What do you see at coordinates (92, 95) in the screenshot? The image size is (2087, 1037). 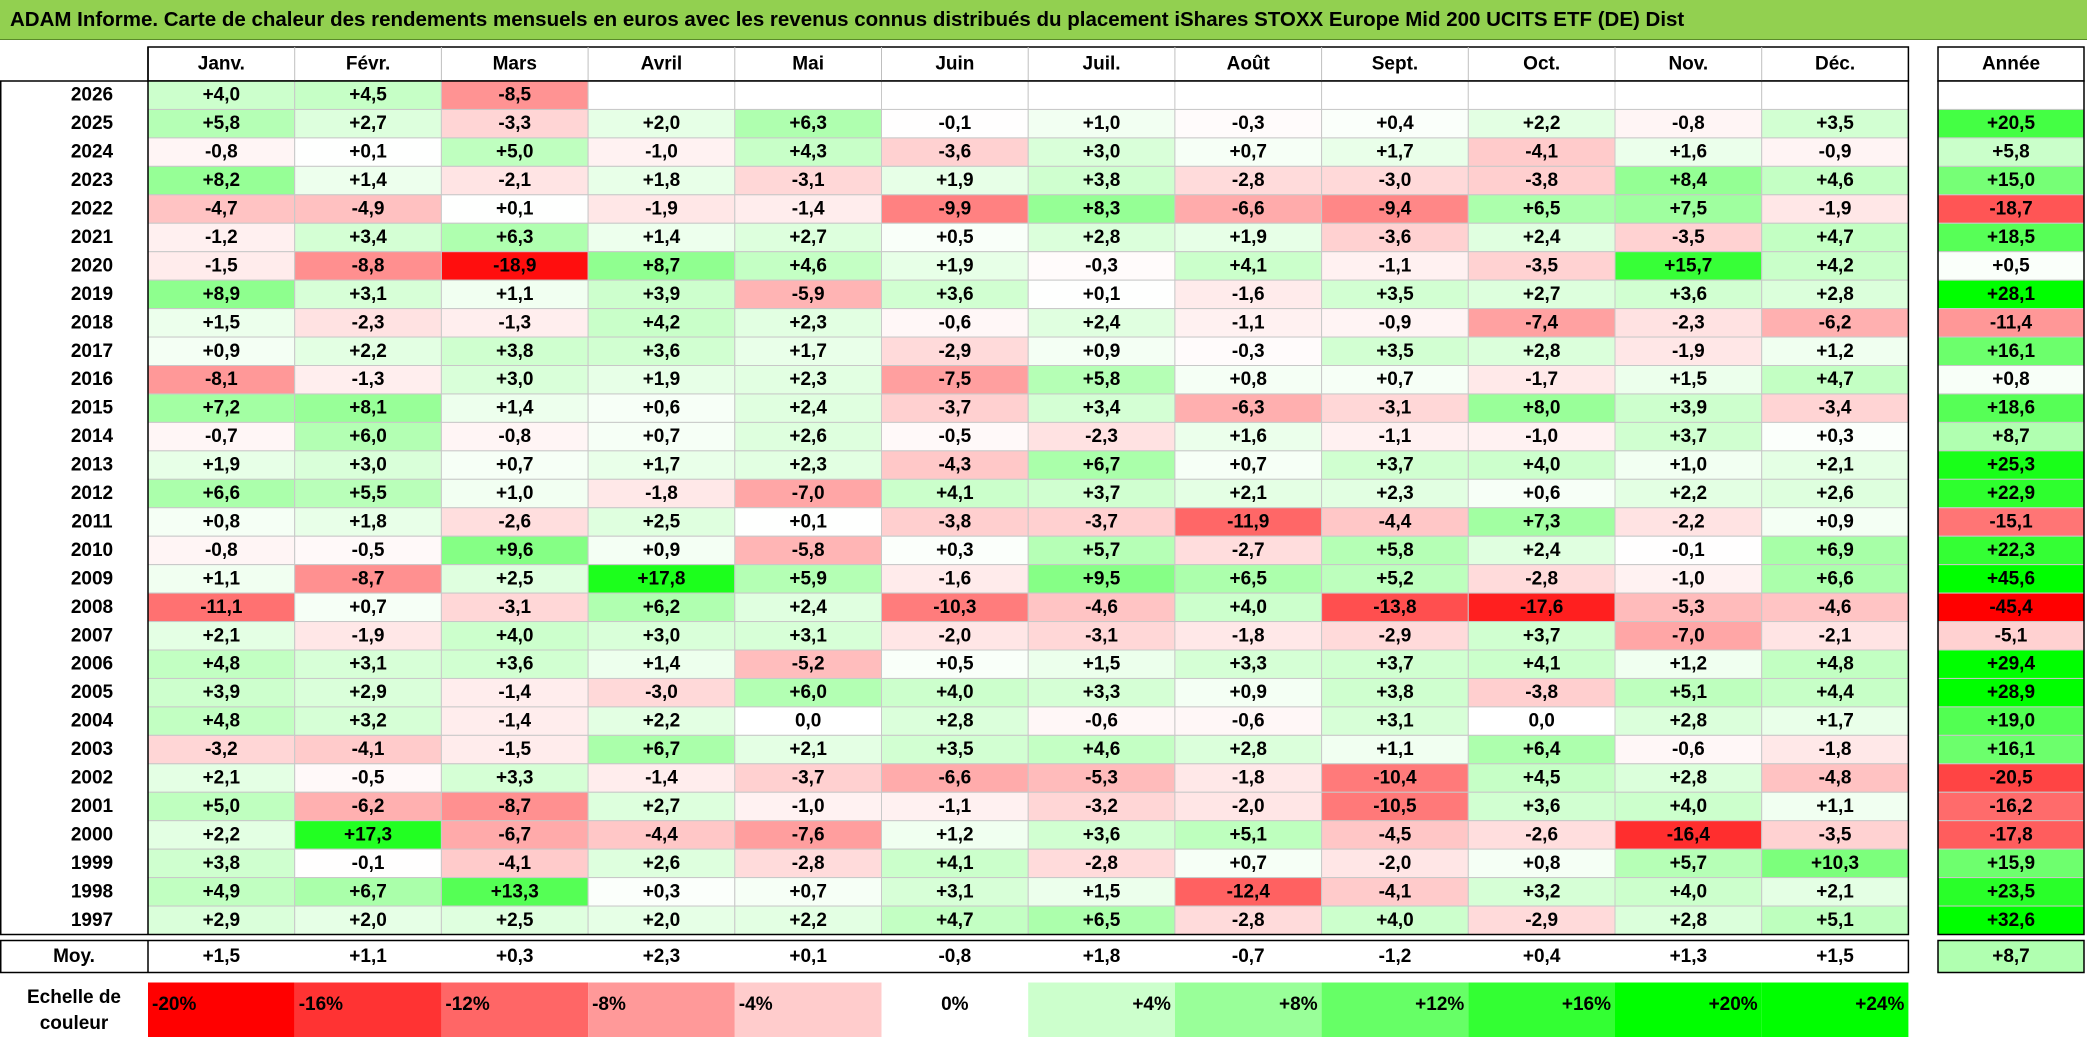 I see `row-year-label: 2026` at bounding box center [92, 95].